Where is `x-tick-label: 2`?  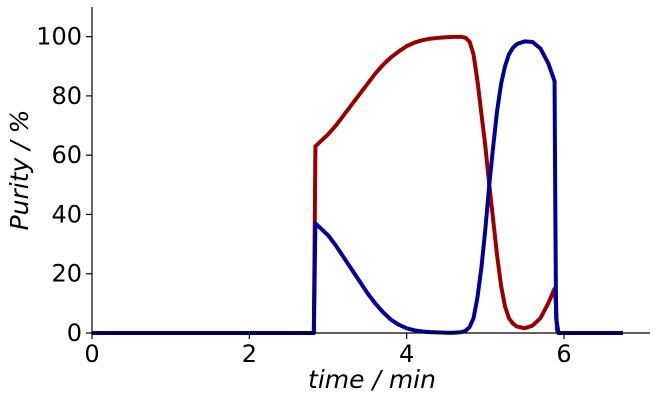
x-tick-label: 2 is located at coordinates (249, 354).